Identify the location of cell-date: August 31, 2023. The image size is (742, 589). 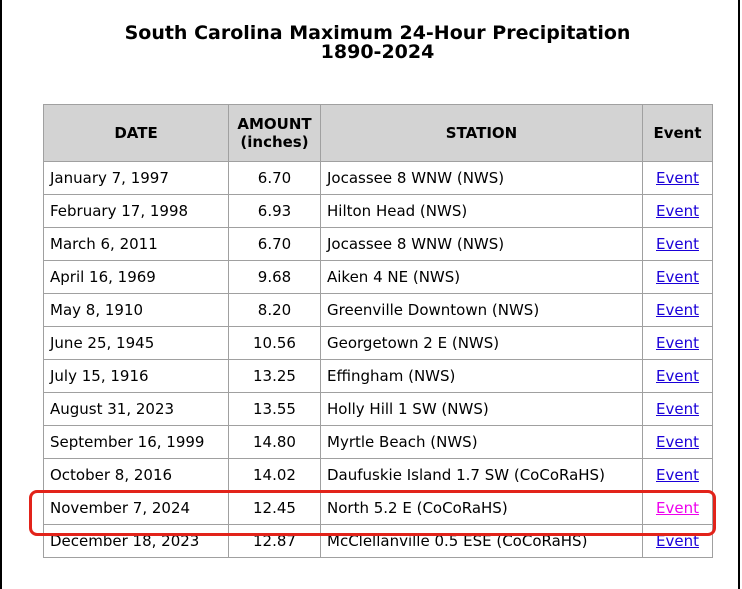
(136, 409).